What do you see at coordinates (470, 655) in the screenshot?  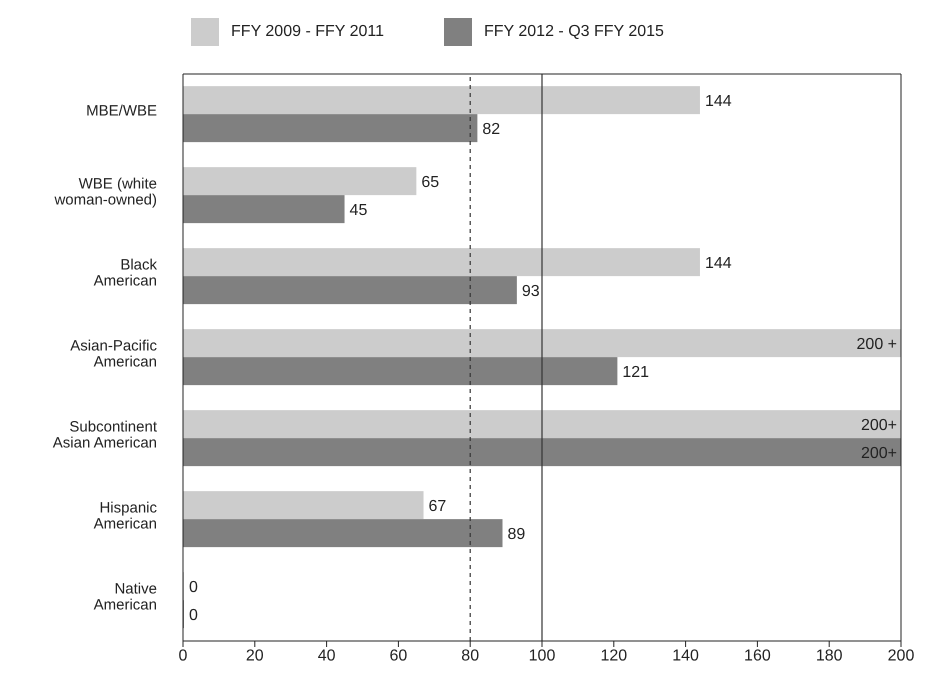 I see `x-tick-label: 80` at bounding box center [470, 655].